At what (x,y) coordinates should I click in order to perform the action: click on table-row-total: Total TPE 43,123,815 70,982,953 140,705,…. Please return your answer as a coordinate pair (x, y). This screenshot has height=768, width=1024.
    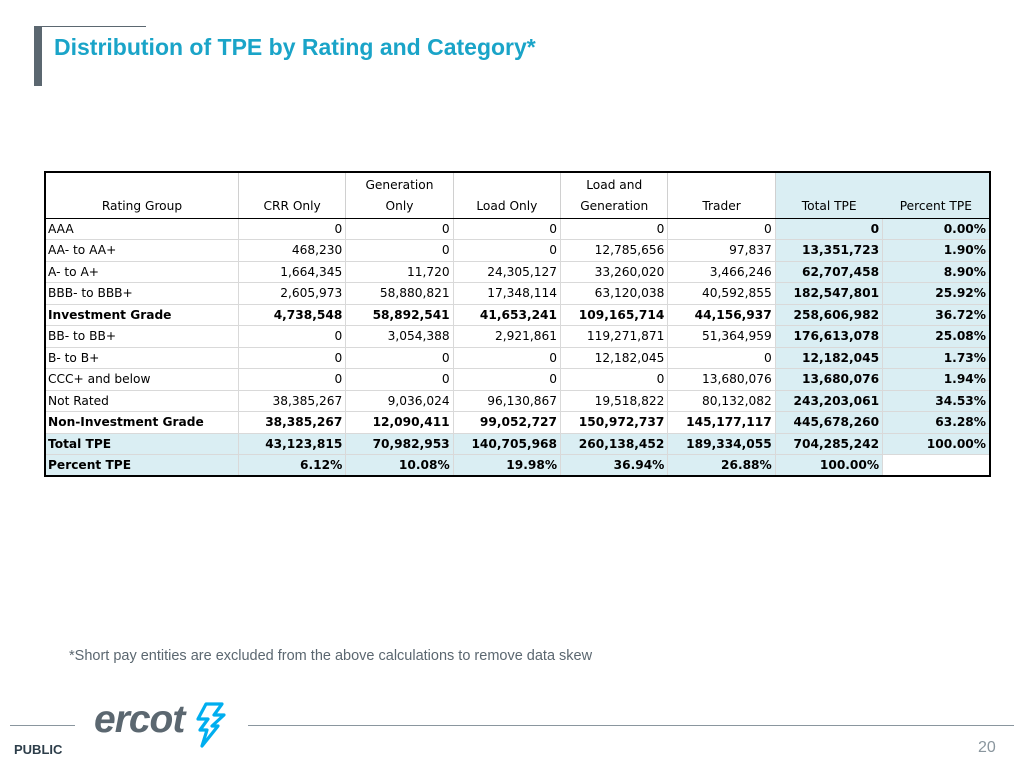
    Looking at the image, I should click on (518, 444).